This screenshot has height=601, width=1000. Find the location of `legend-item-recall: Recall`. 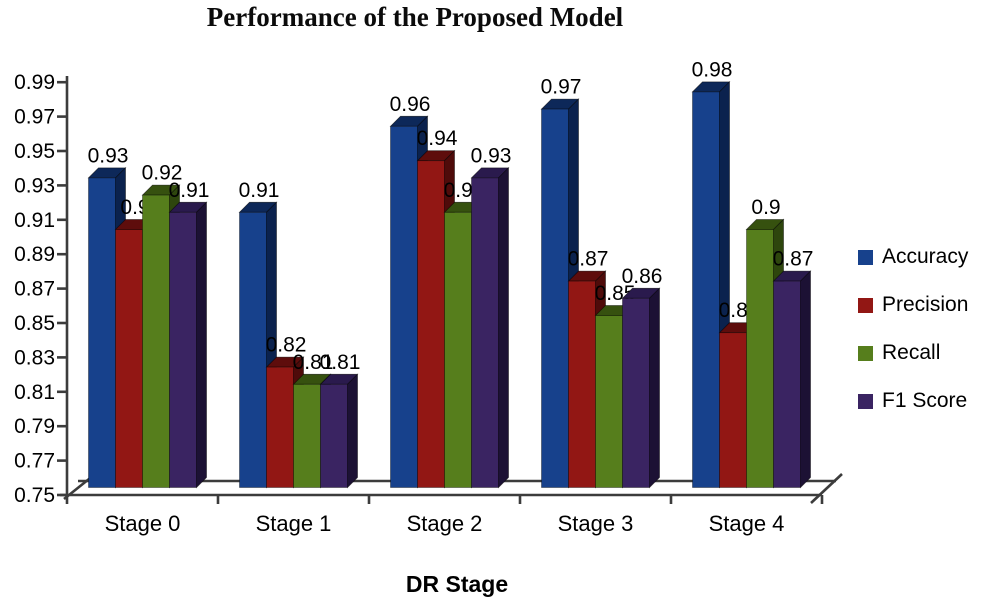

legend-item-recall: Recall is located at coordinates (913, 353).